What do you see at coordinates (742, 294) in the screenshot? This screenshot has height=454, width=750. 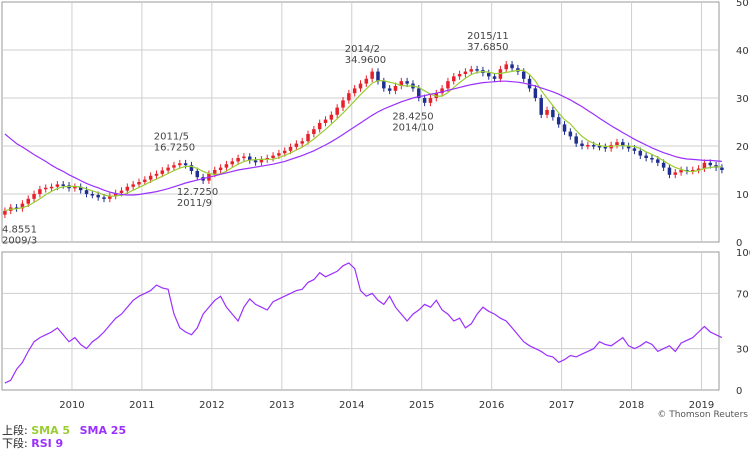 I see `lower-y-tick-label: 70` at bounding box center [742, 294].